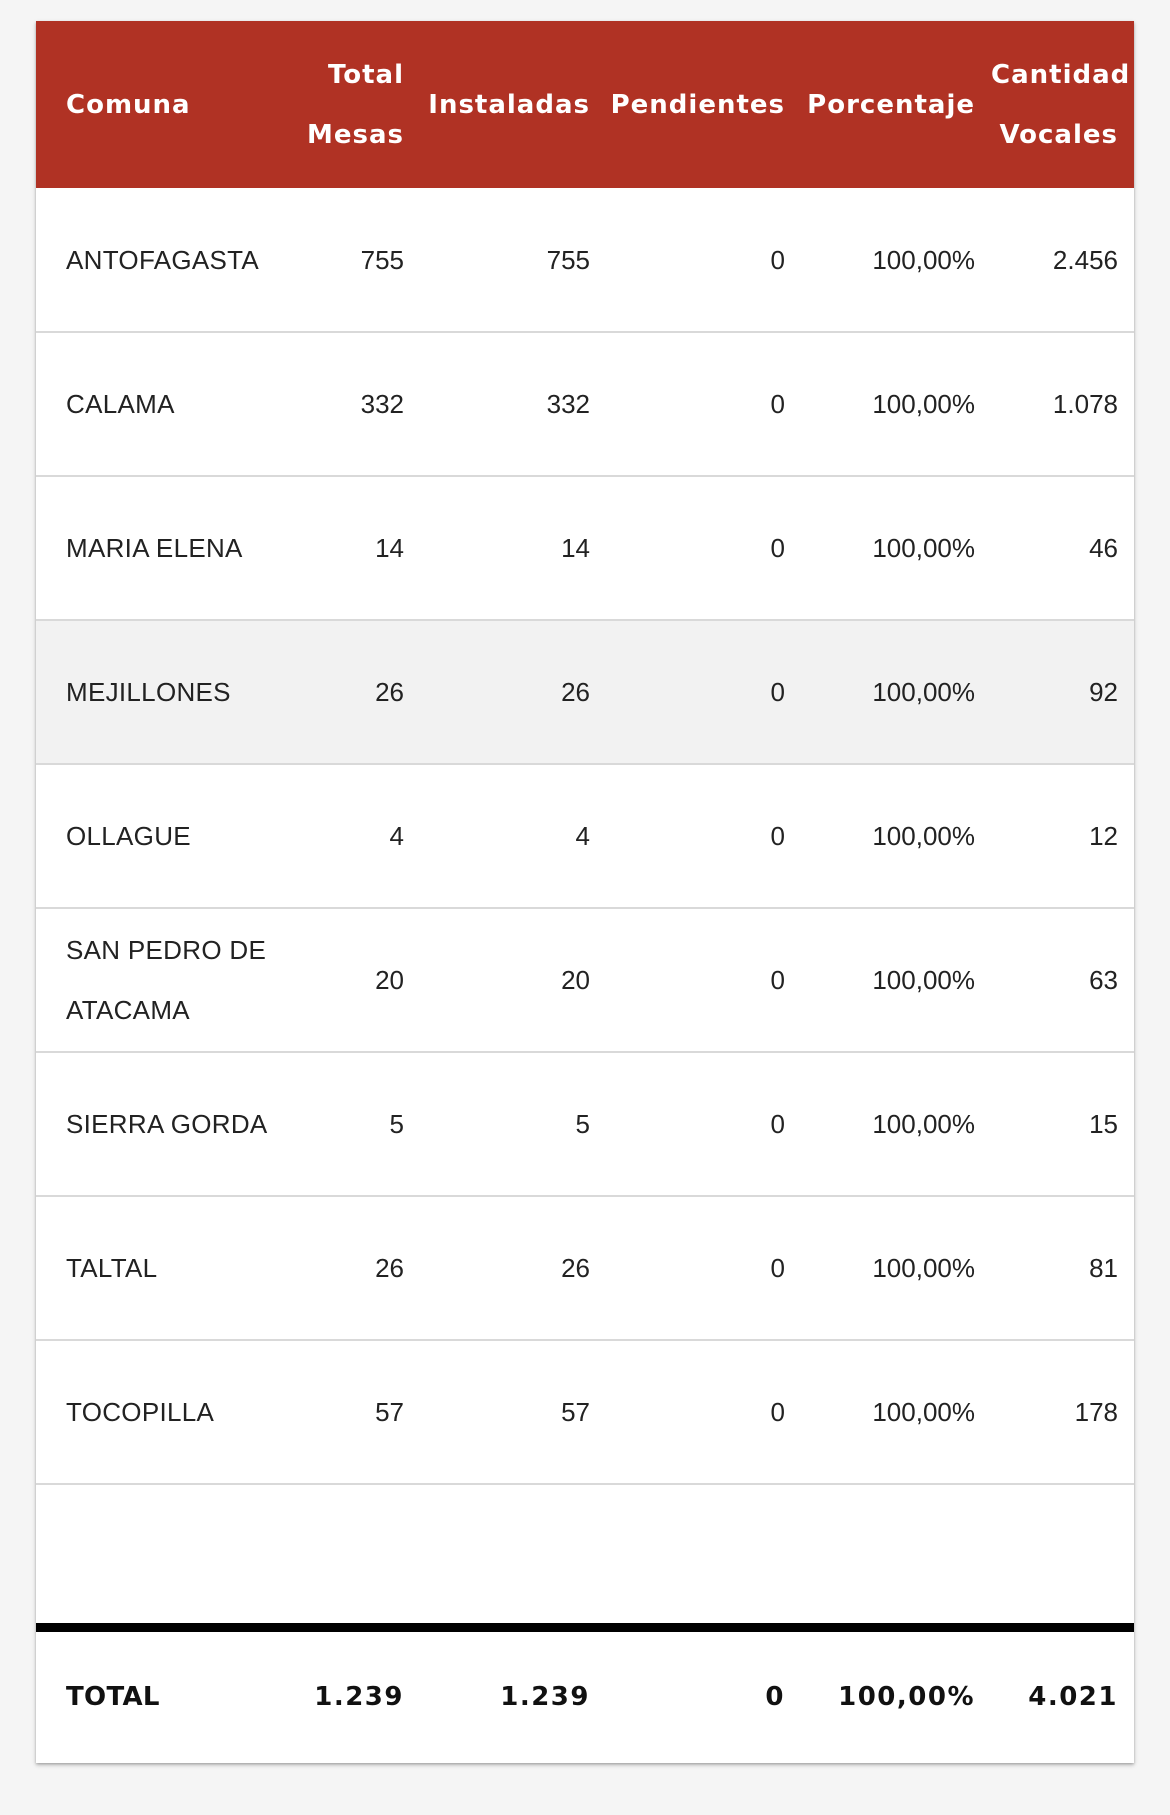  Describe the element at coordinates (1062, 104) in the screenshot. I see `header-cantidad-vocales: Cantidad Vocales` at that location.